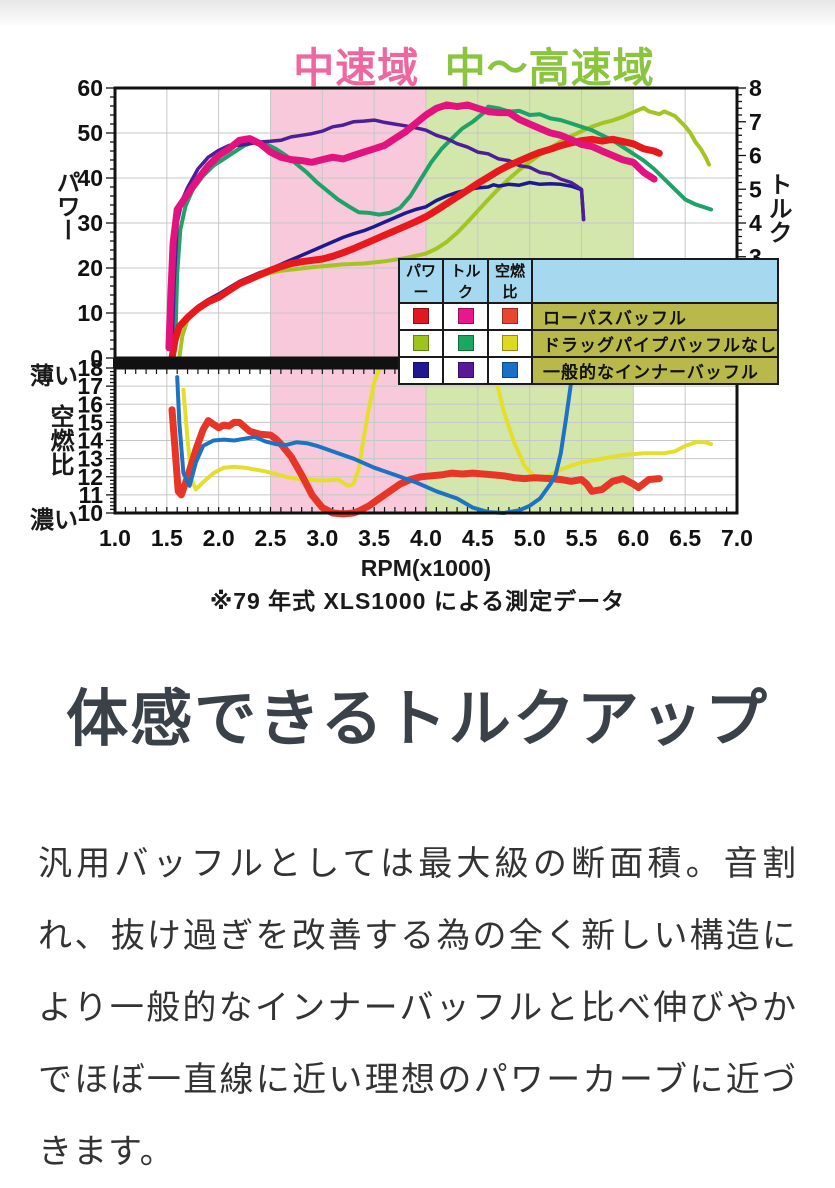  What do you see at coordinates (90, 178) in the screenshot?
I see `power-tick-label: 40` at bounding box center [90, 178].